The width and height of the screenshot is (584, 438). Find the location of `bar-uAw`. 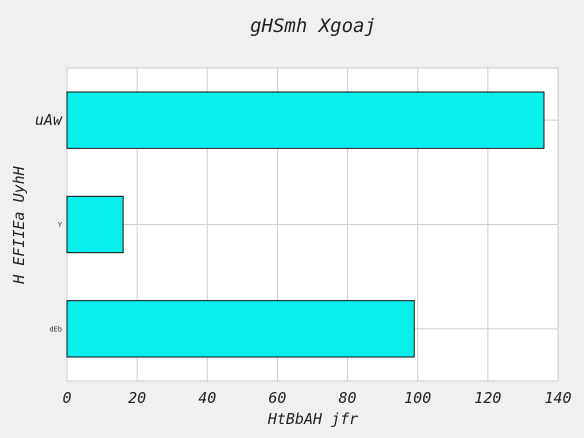

bar-uAw is located at coordinates (305, 120).